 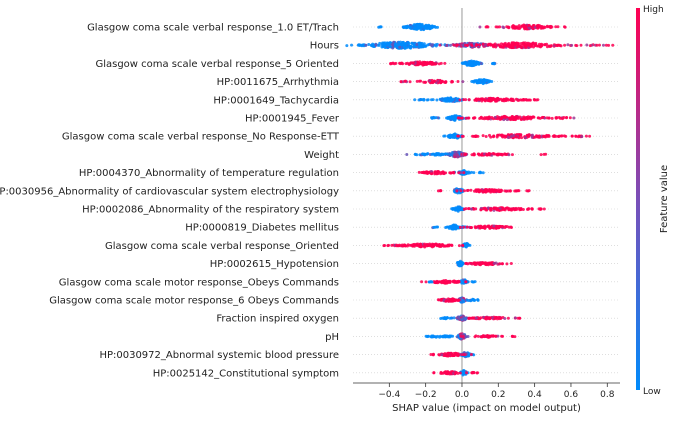 I want to click on colorbar-low-label: Low, so click(x=652, y=392).